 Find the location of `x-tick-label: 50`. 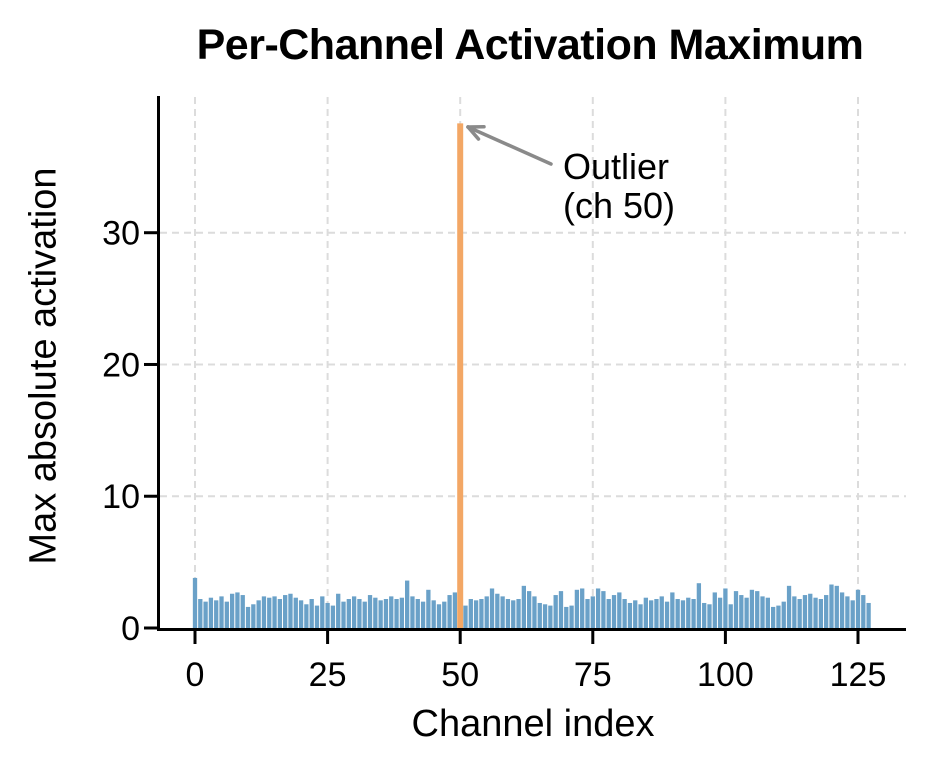

x-tick-label: 50 is located at coordinates (460, 675).